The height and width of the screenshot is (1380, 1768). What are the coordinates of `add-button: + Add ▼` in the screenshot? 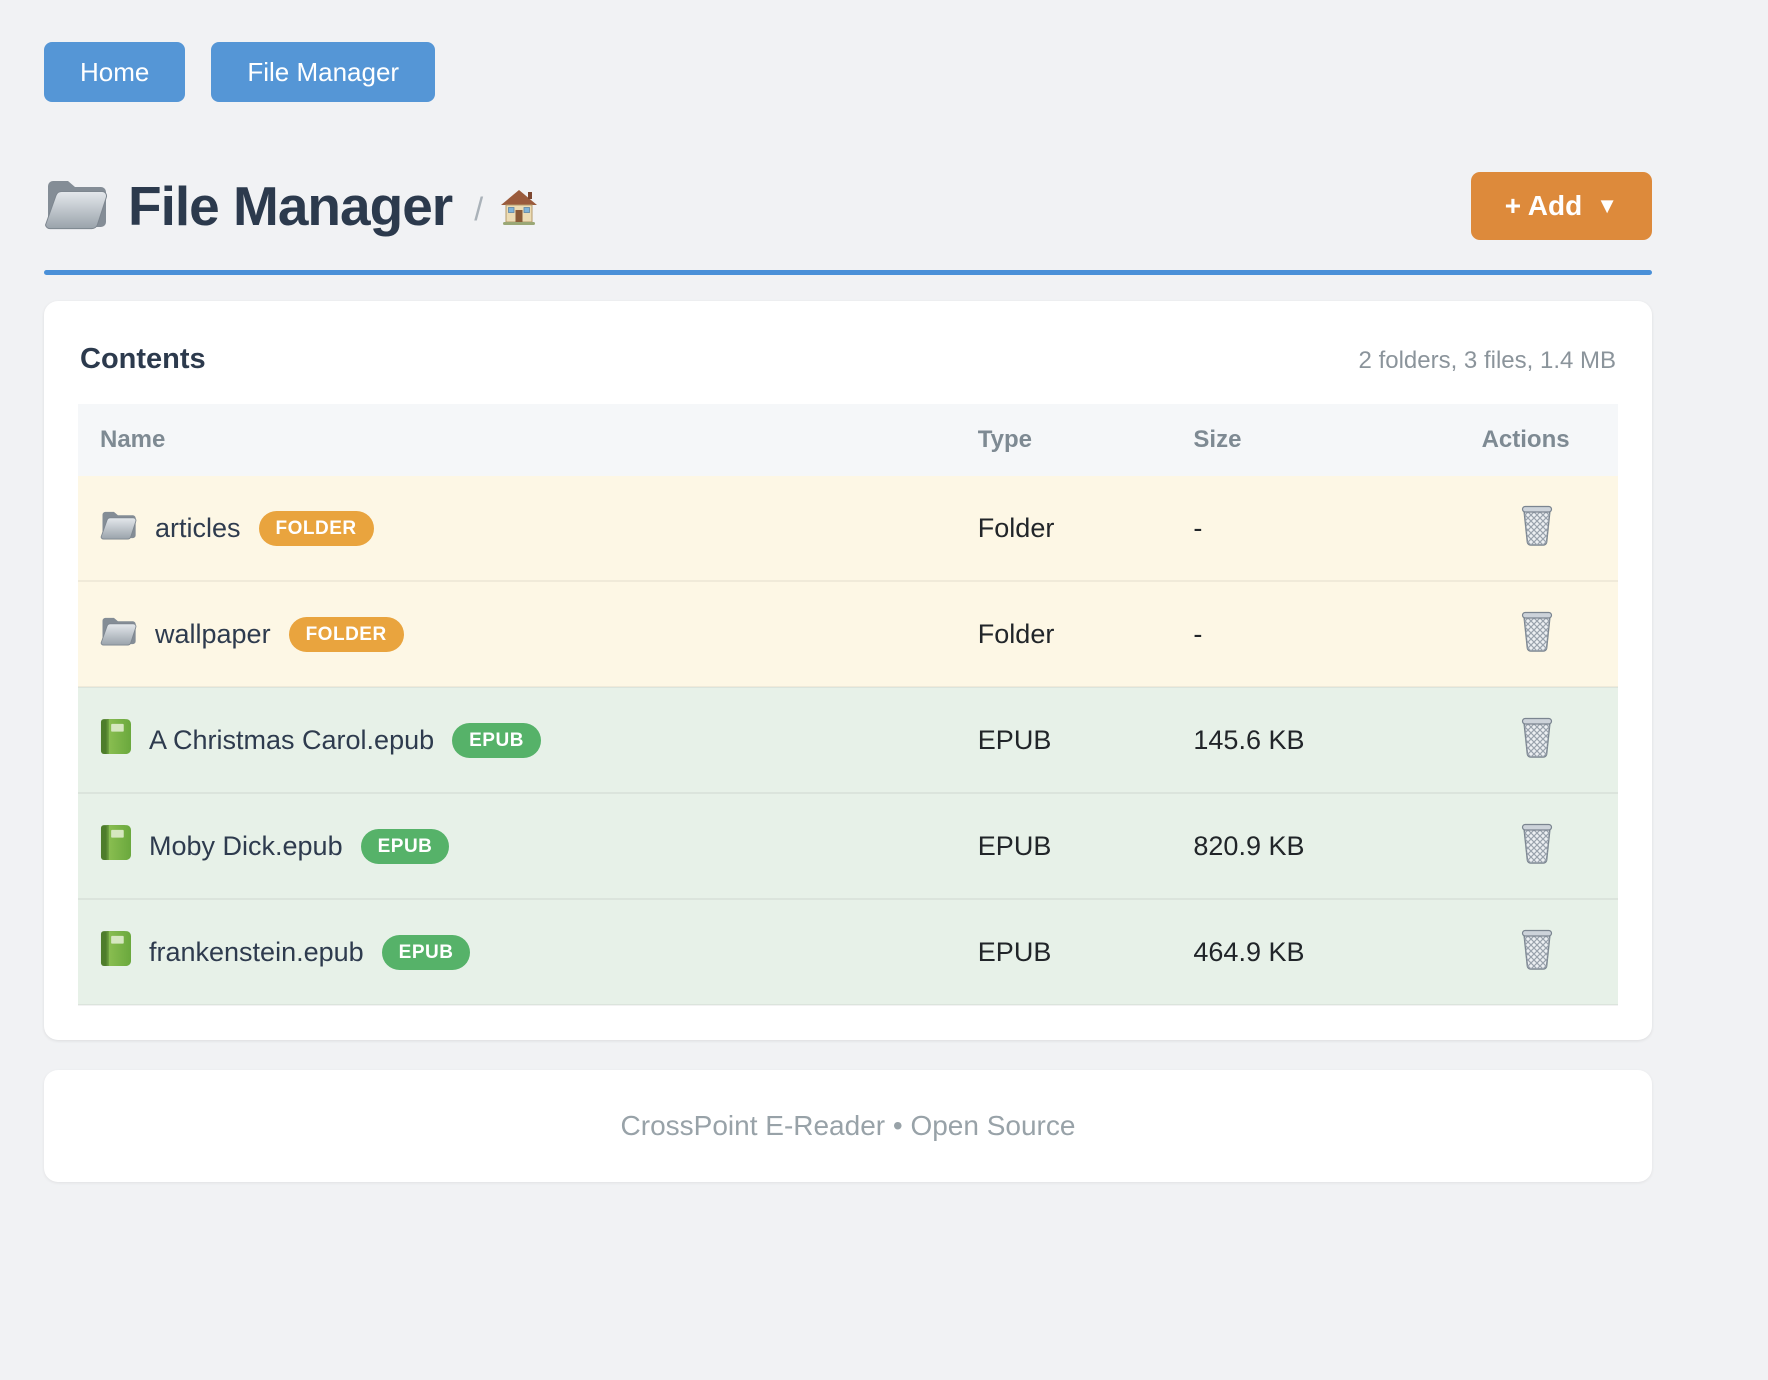 It's located at (1561, 206).